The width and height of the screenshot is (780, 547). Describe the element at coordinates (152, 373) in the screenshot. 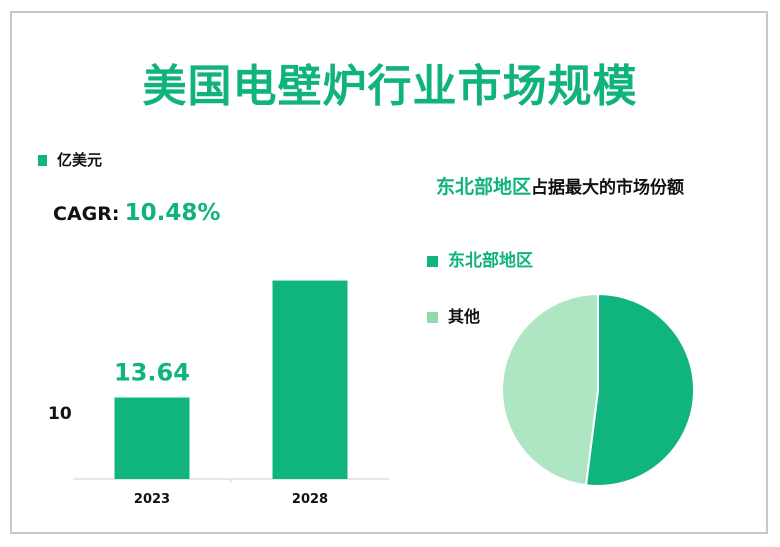

I see `data-label: 13.64` at that location.